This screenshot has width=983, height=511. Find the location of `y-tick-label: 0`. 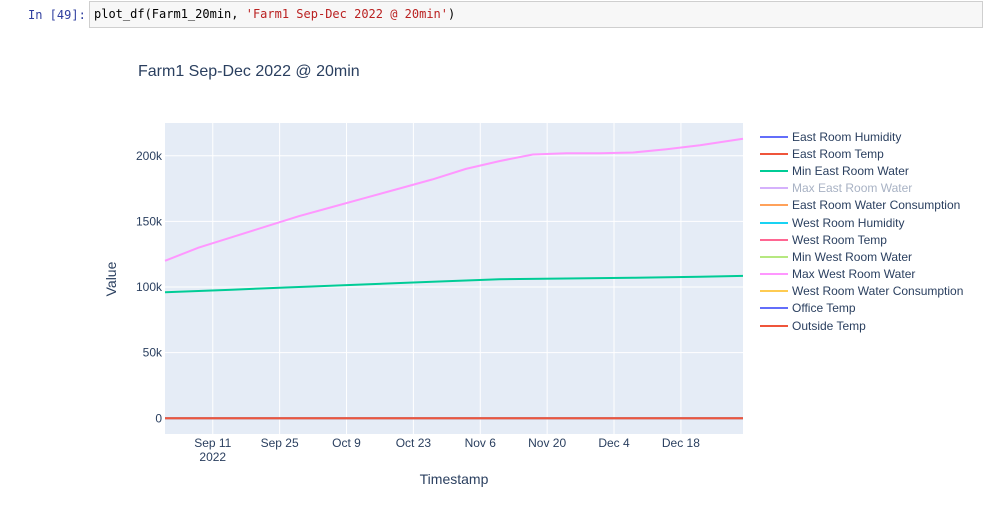

y-tick-label: 0 is located at coordinates (158, 418).